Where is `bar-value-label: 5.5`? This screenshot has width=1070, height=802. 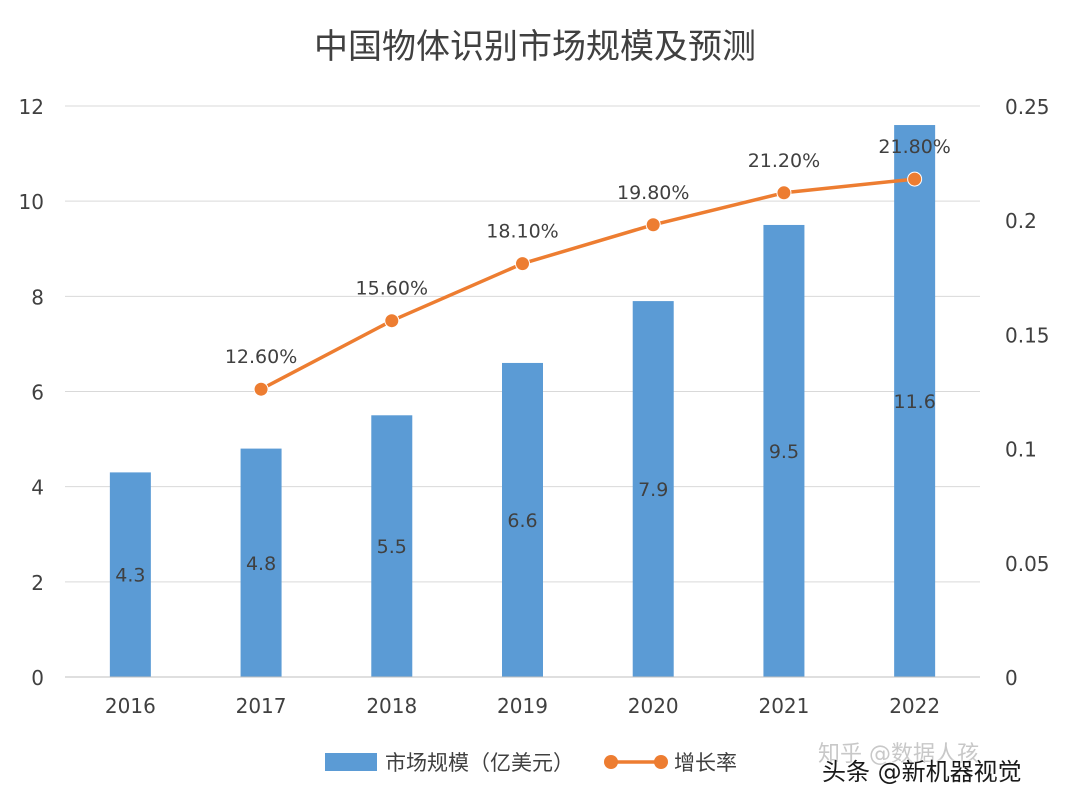 bar-value-label: 5.5 is located at coordinates (392, 547).